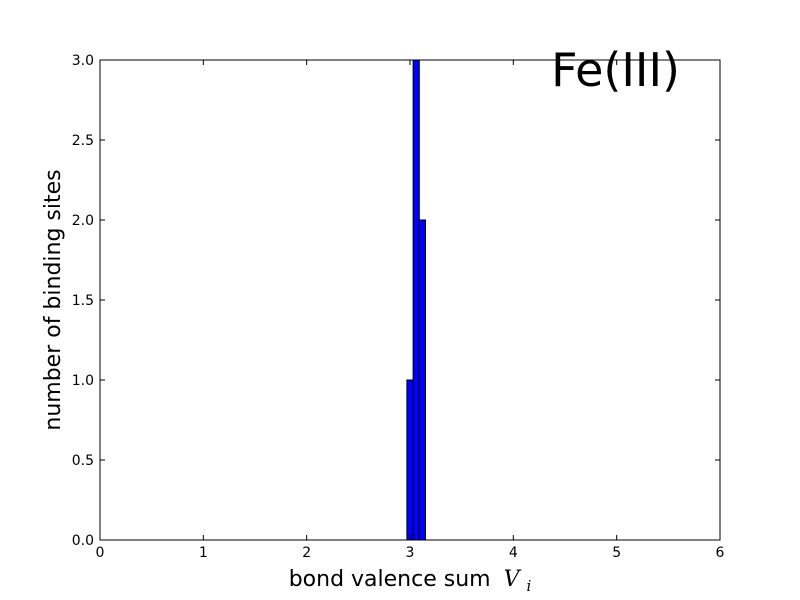 The height and width of the screenshot is (600, 800). What do you see at coordinates (100, 553) in the screenshot?
I see `x-tick-label: 0` at bounding box center [100, 553].